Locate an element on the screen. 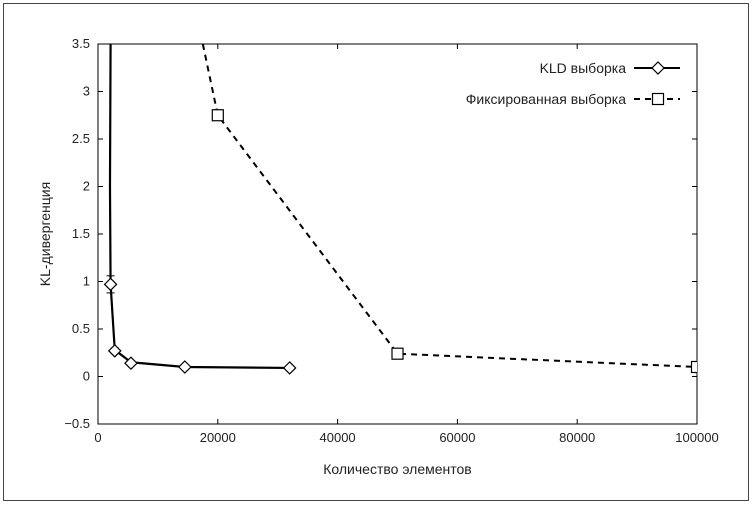 Image resolution: width=754 pixels, height=506 pixels. x-tick-label: 20000 is located at coordinates (218, 437).